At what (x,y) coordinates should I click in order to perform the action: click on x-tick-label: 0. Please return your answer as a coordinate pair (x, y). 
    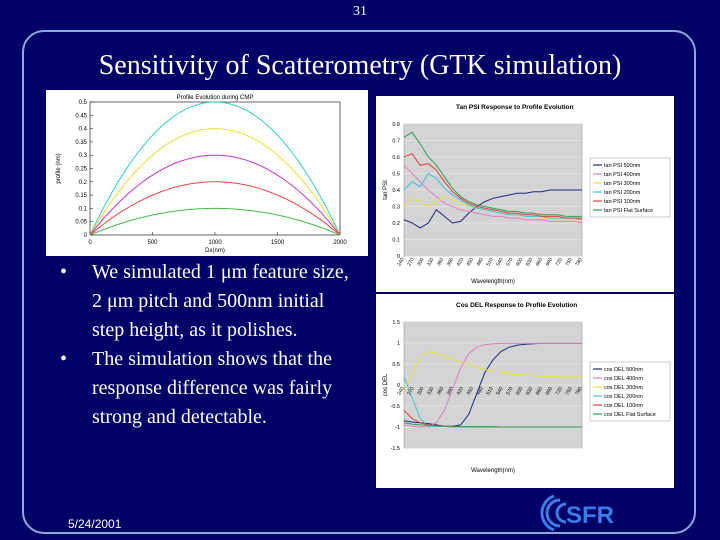
    Looking at the image, I should click on (90, 243).